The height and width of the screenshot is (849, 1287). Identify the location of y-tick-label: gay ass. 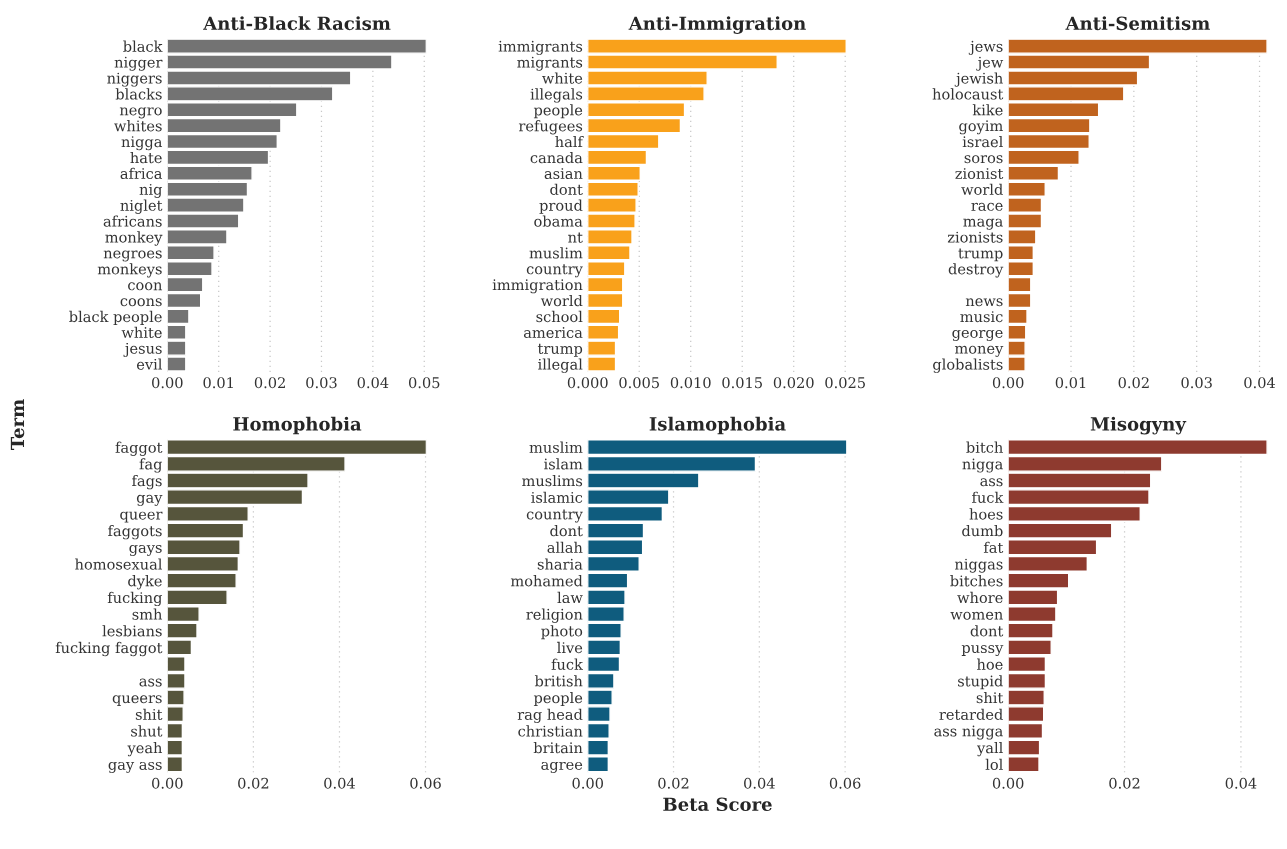
(135, 767).